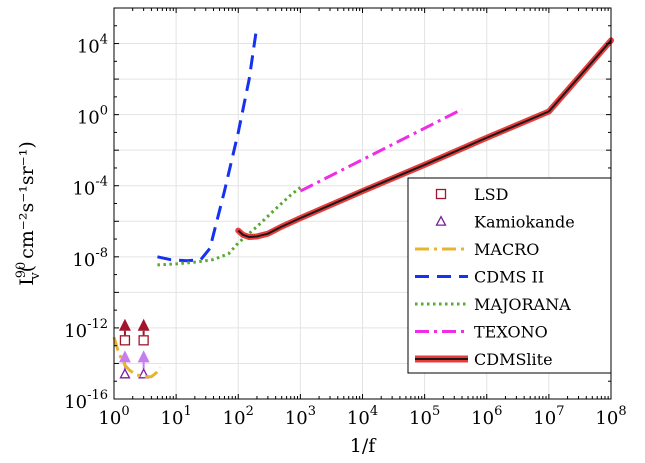 The height and width of the screenshot is (463, 645). I want to click on x-tick-label: 10⁴, so click(362, 416).